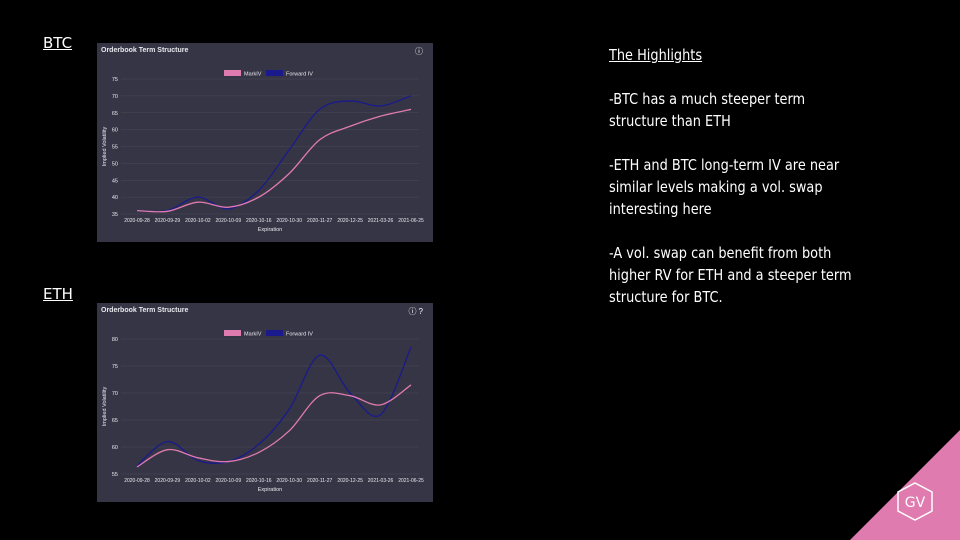 The image size is (960, 540). Describe the element at coordinates (58, 43) in the screenshot. I see `btc-label: BTC` at that location.